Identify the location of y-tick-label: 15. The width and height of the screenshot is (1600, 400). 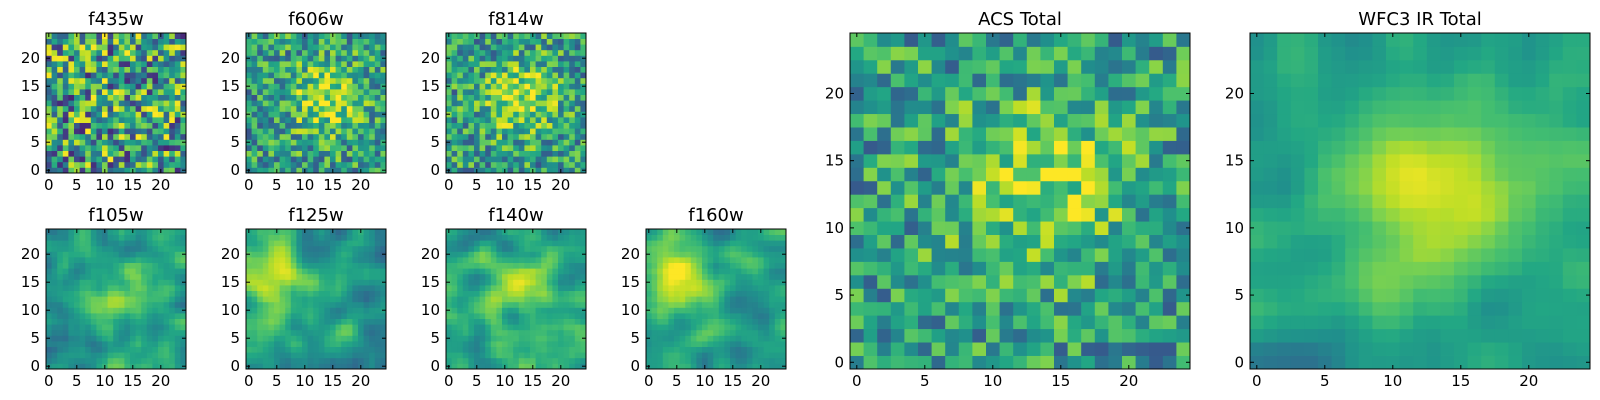
(230, 86).